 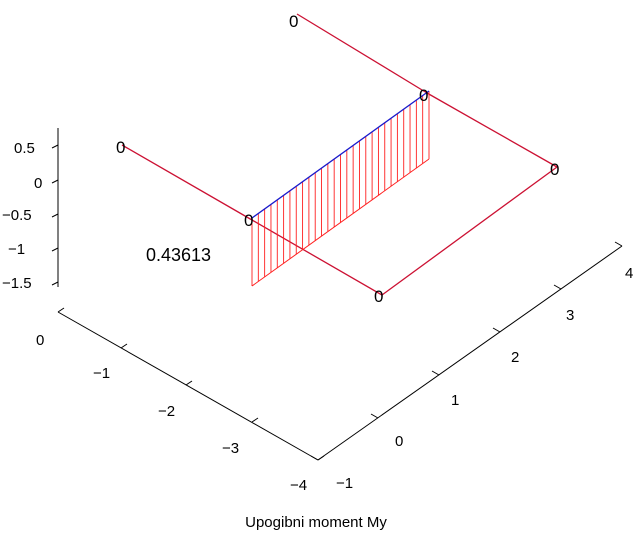 I want to click on diagram-top-edge, so click(x=340, y=154).